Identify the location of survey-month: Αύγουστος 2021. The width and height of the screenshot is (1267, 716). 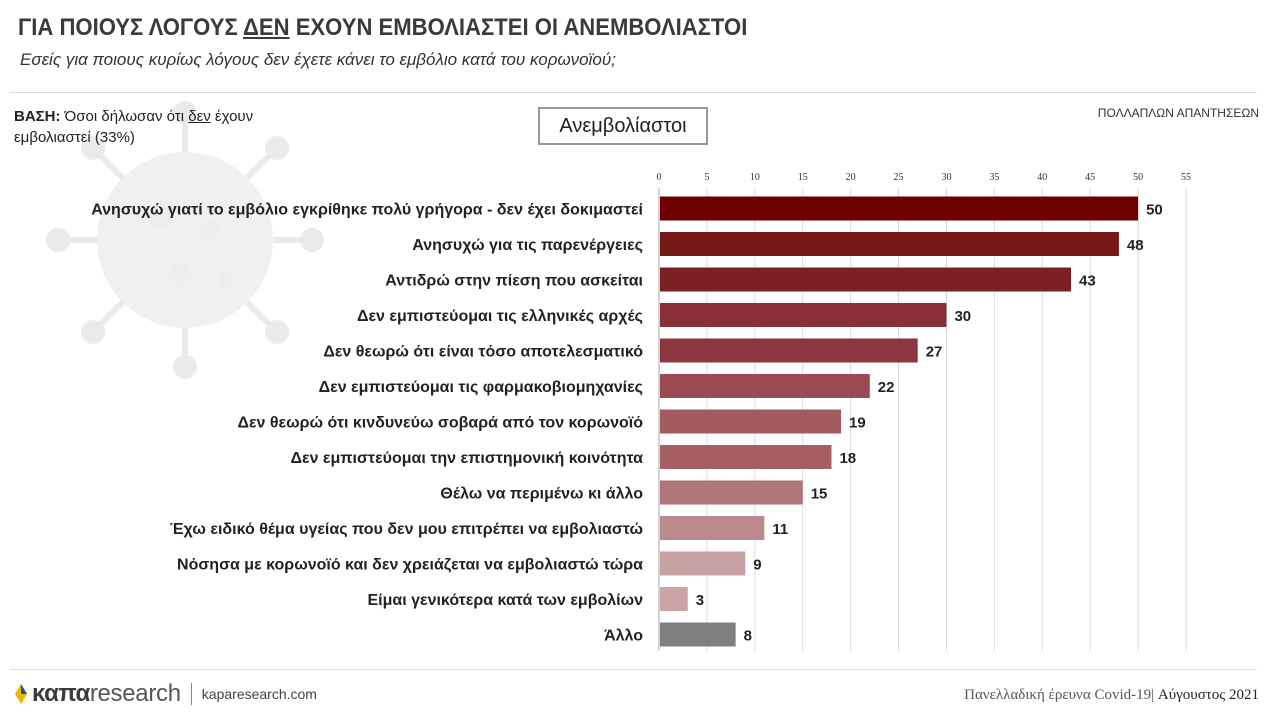
(1208, 695).